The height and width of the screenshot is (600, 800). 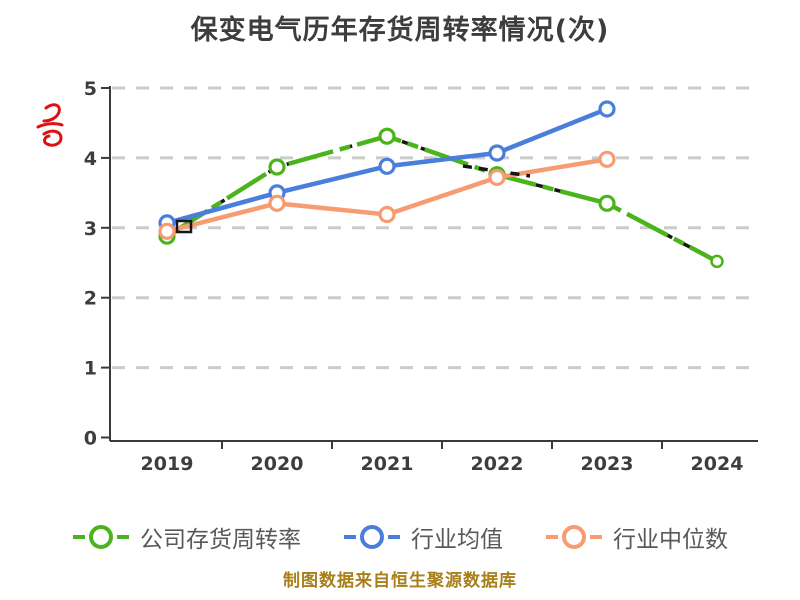 What do you see at coordinates (717, 261) in the screenshot?
I see `data-point-公司存货周转率-2024` at bounding box center [717, 261].